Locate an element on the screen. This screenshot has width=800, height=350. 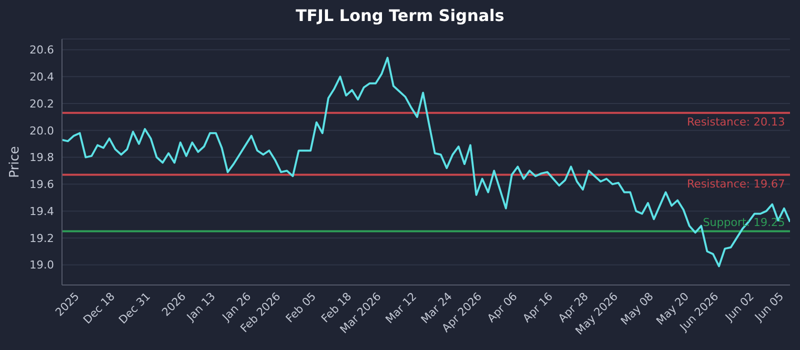
x-tick-label: Dec 18 is located at coordinates (99, 308).